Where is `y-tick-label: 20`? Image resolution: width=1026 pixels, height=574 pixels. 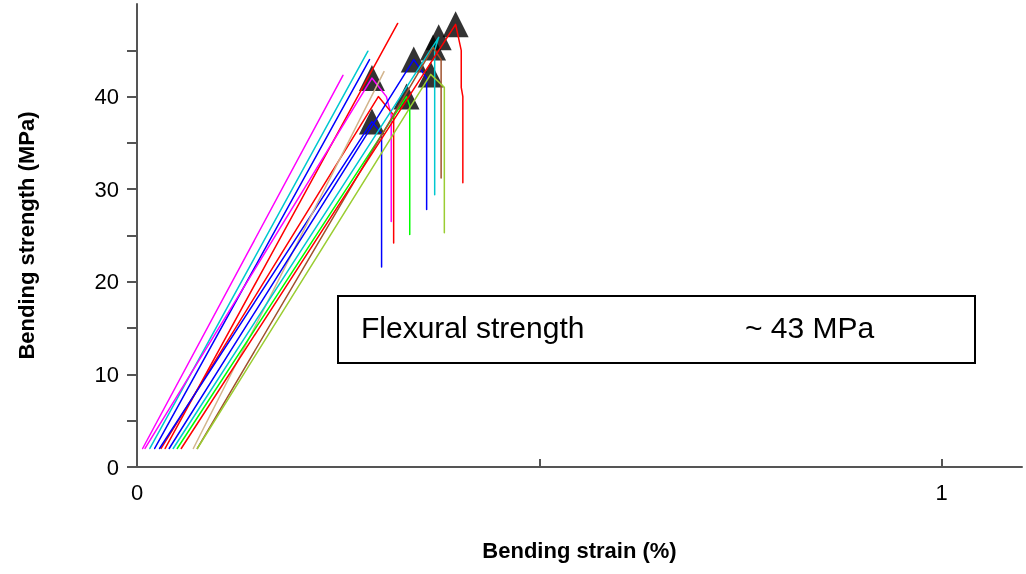 y-tick-label: 20 is located at coordinates (106, 282).